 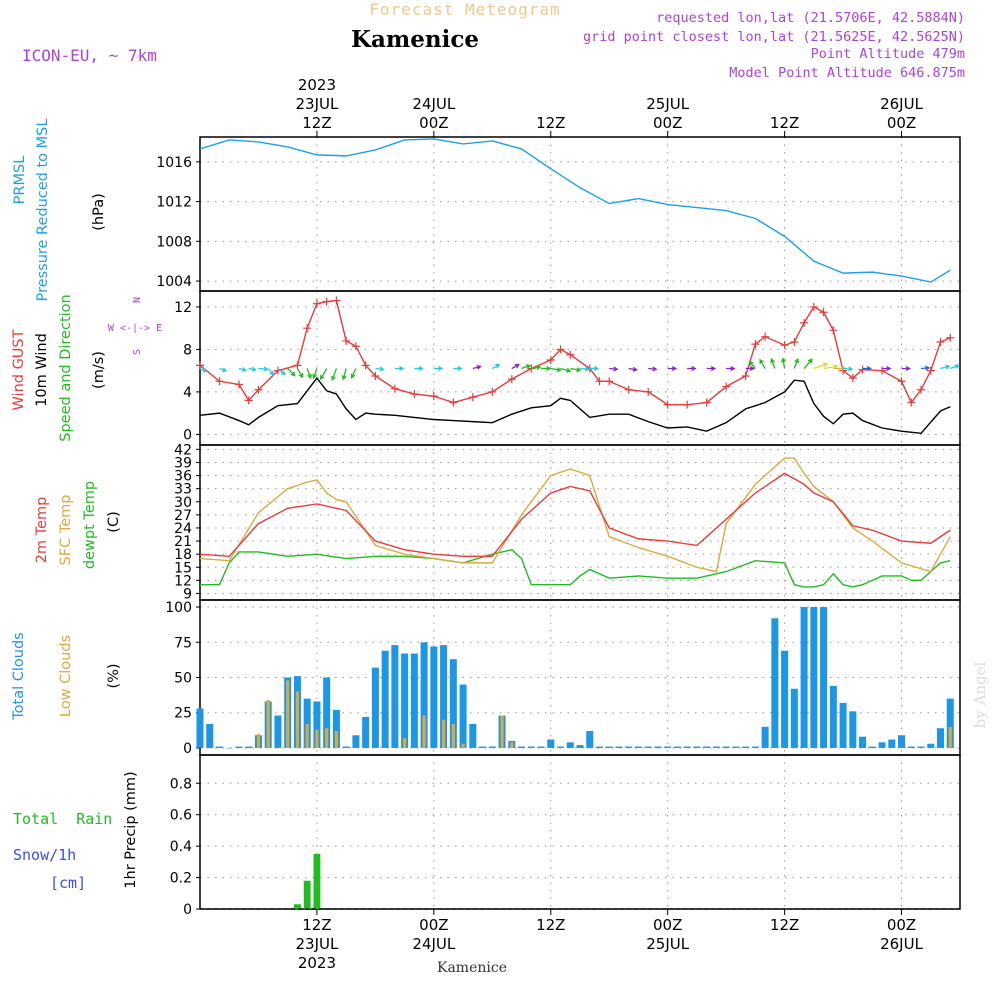 I want to click on wind-dir-label: Speed and Direction, so click(x=66, y=367).